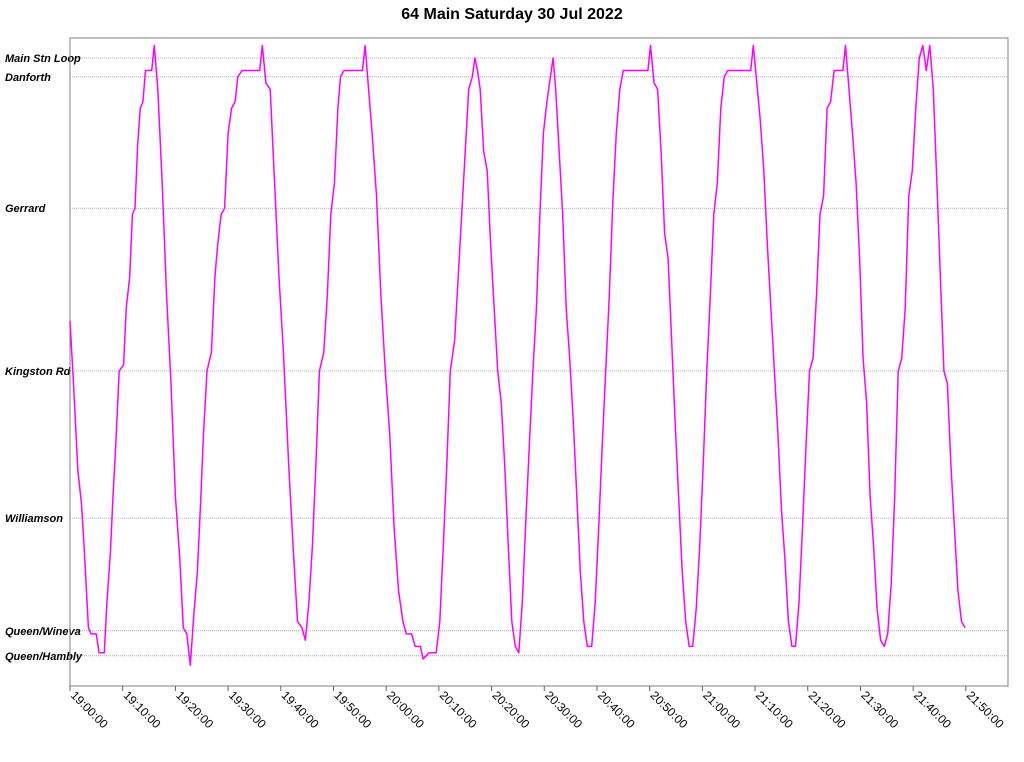 This screenshot has height=762, width=1024. I want to click on x-tick-label: 21:20:00, so click(827, 709).